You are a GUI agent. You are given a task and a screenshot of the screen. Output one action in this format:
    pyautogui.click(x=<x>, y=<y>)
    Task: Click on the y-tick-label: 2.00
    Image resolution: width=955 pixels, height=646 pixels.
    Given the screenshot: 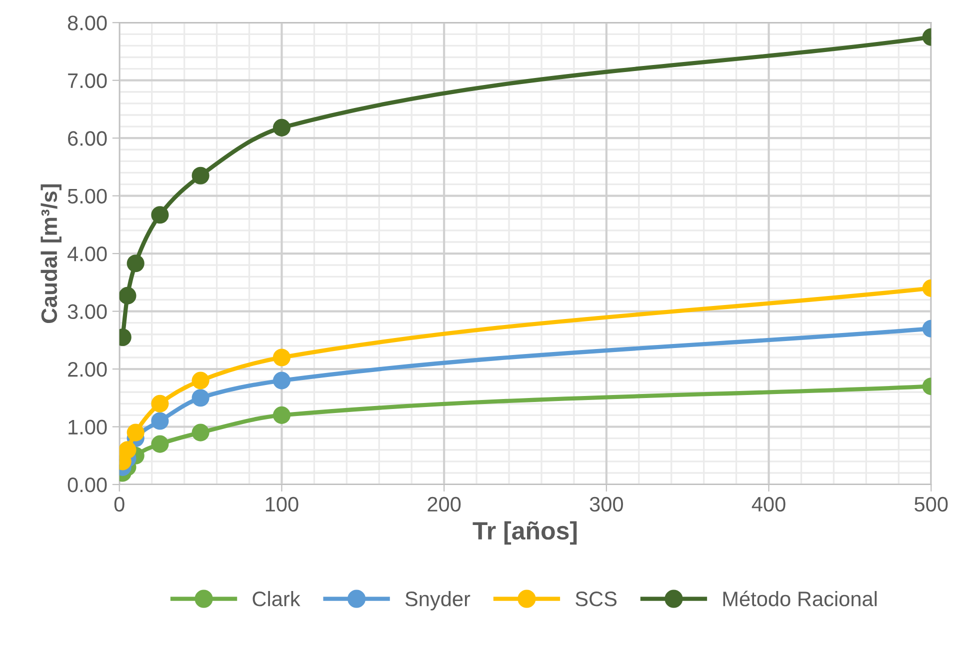 What is the action you would take?
    pyautogui.click(x=87, y=369)
    